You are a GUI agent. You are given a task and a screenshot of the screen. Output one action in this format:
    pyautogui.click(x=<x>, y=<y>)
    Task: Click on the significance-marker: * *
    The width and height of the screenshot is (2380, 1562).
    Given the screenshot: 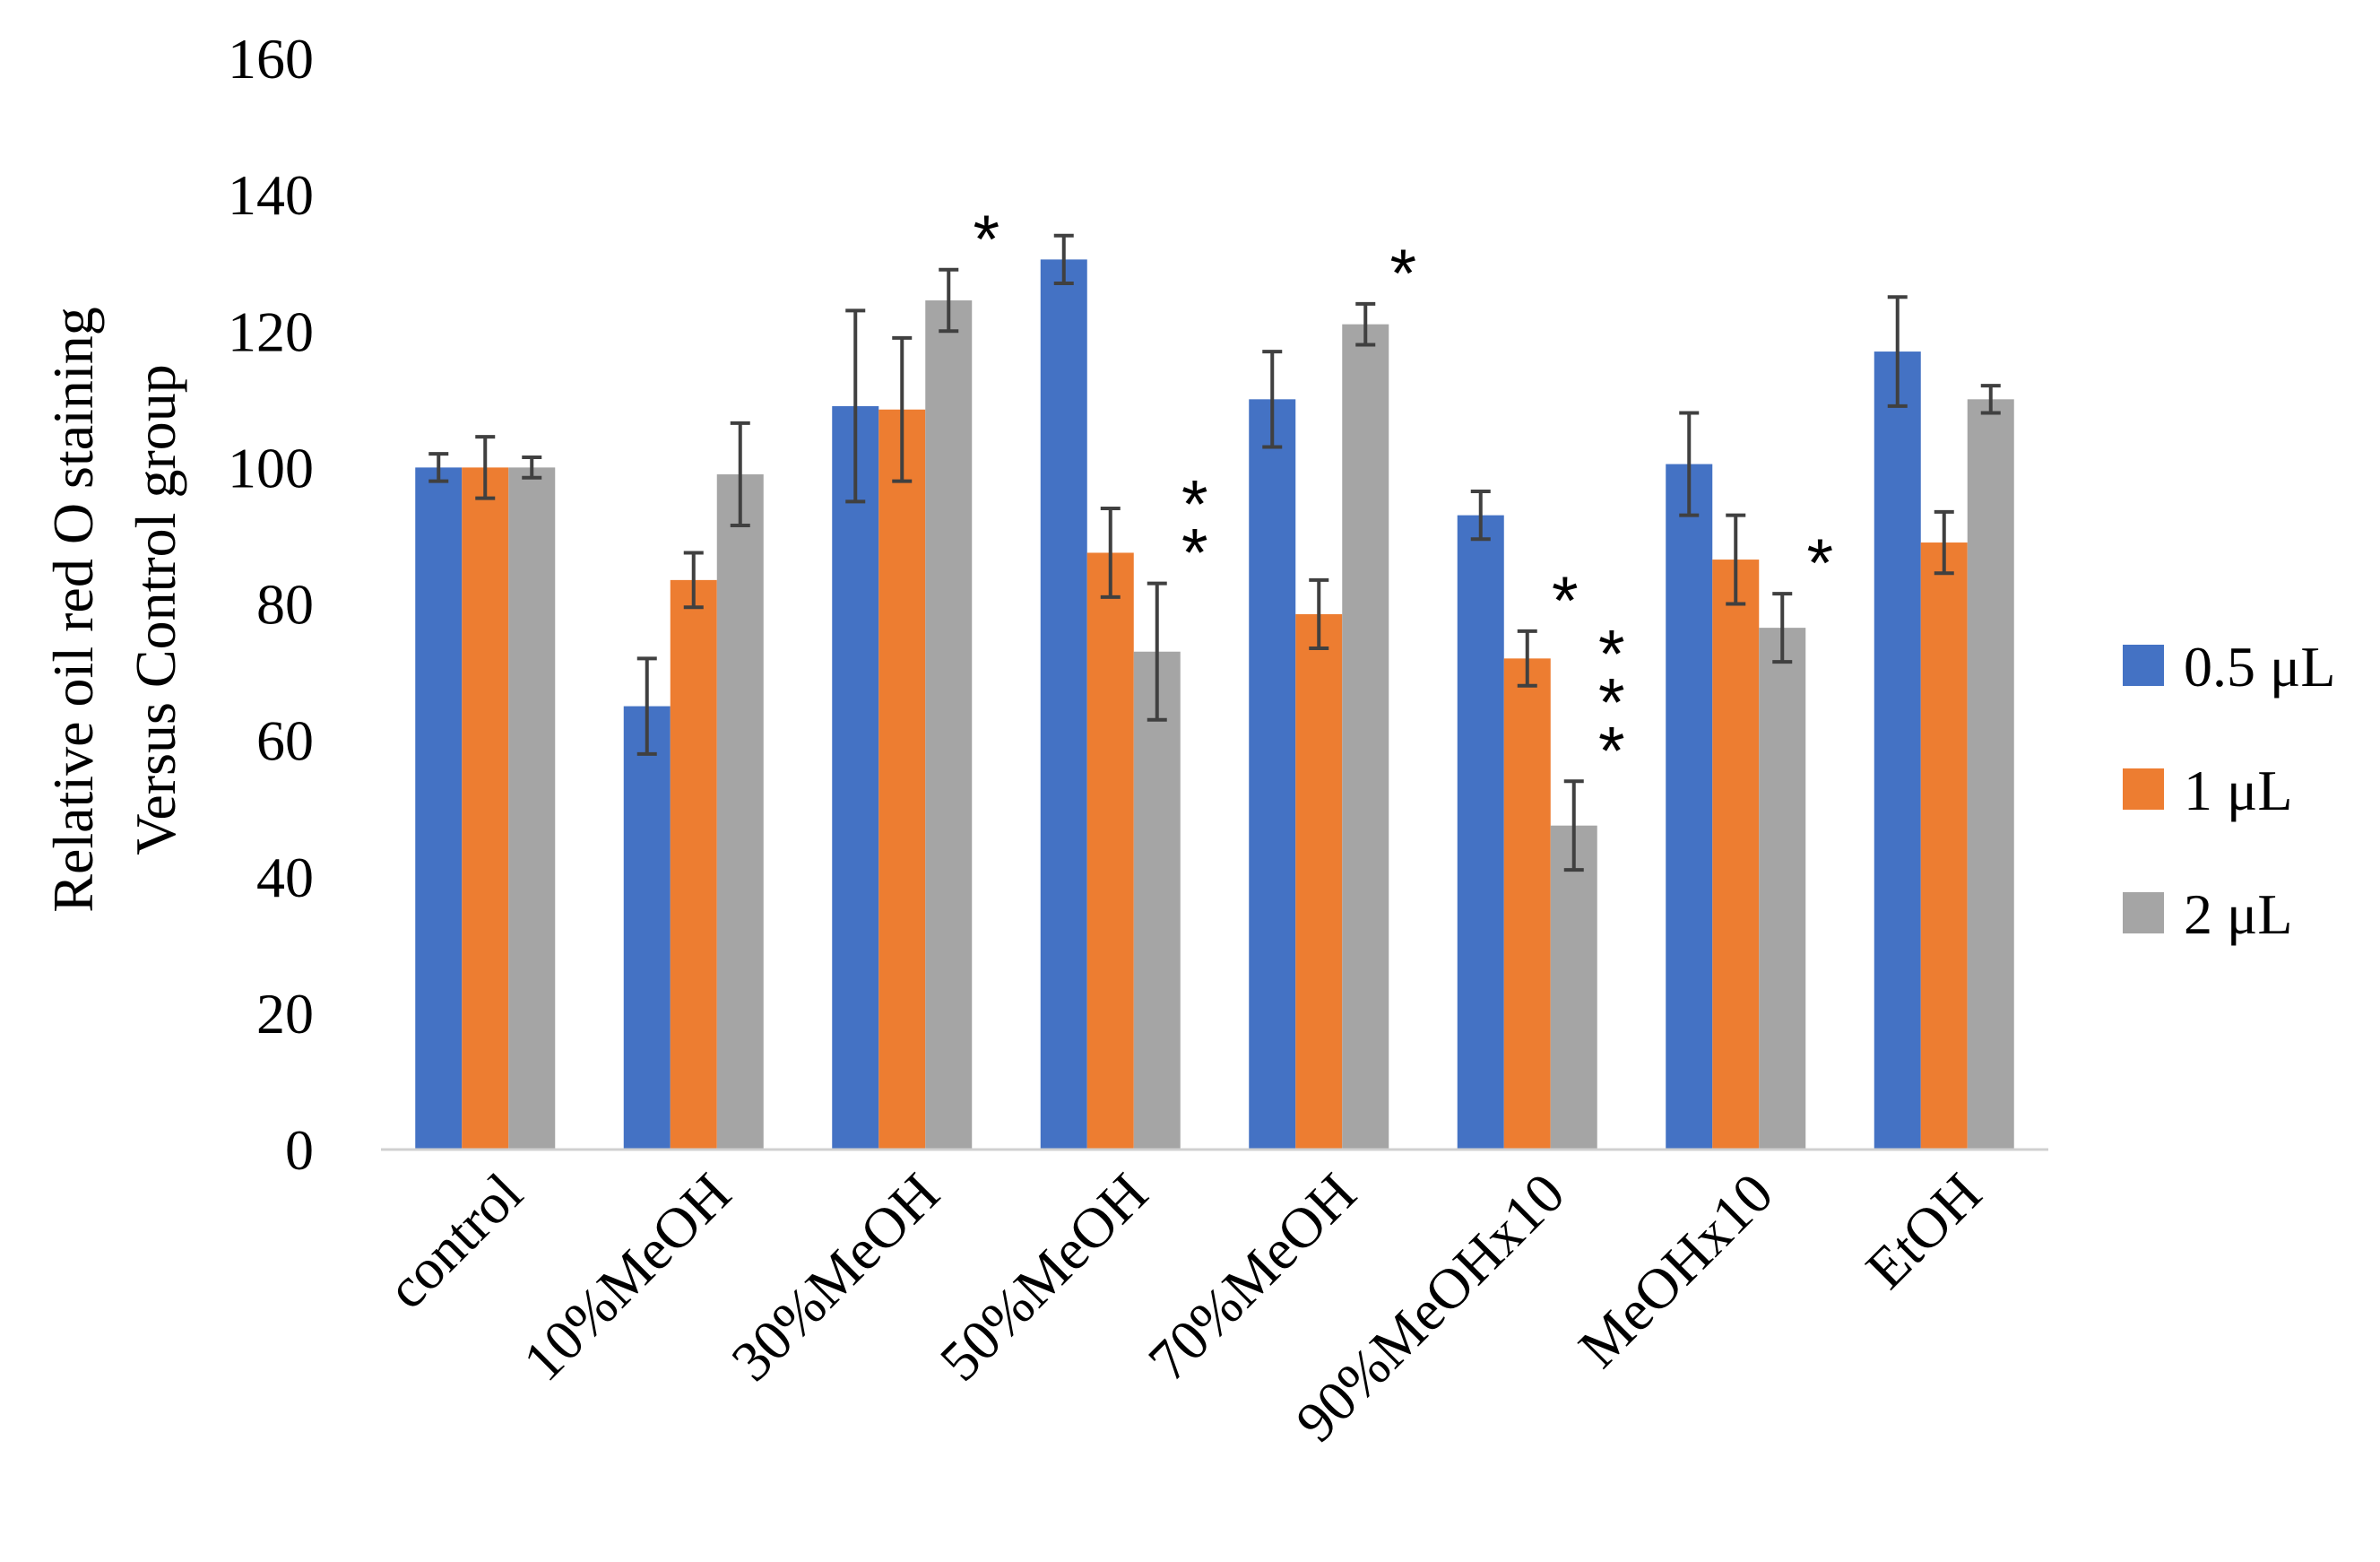 What is the action you would take?
    pyautogui.click(x=1194, y=529)
    